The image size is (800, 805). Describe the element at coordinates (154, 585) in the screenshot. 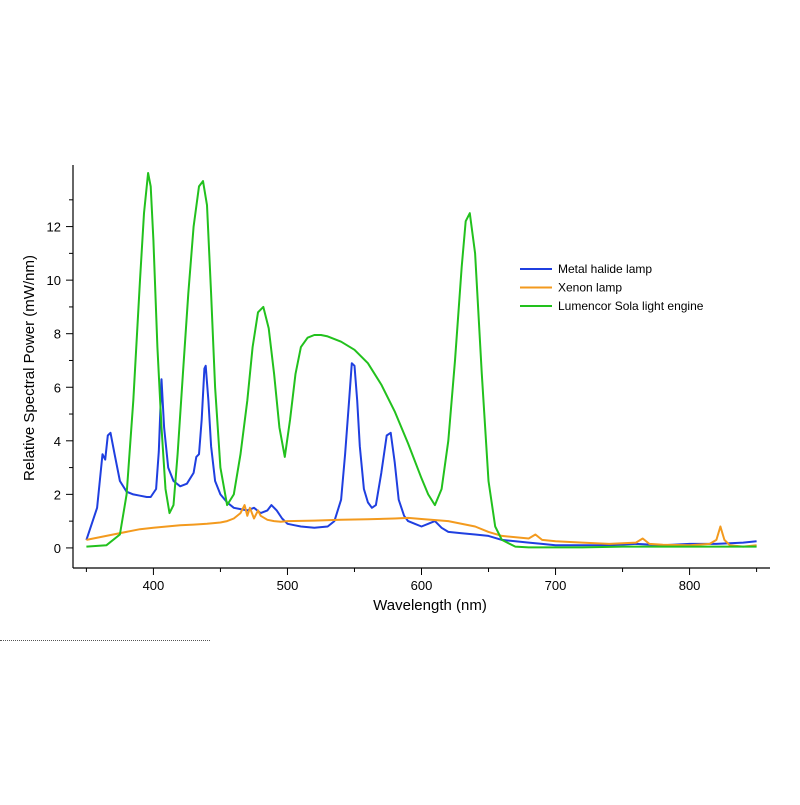

I see `x-tick-label: 400` at that location.